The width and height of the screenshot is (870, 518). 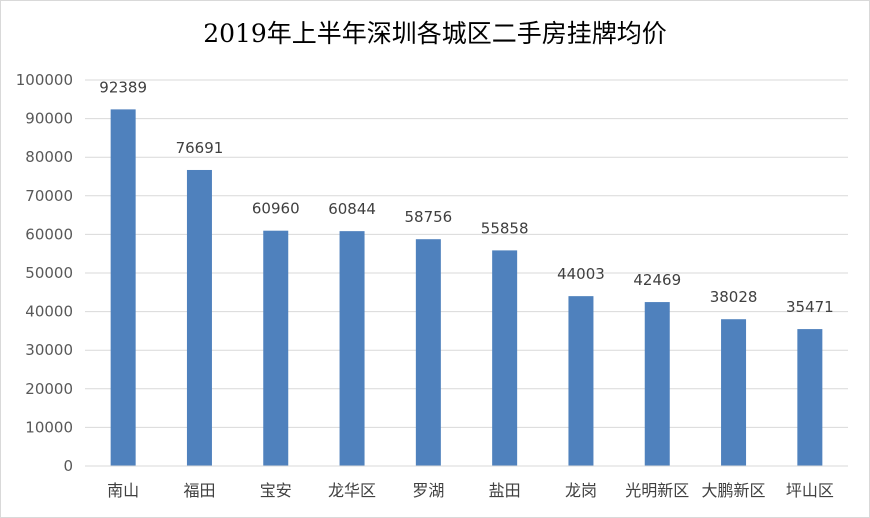 I want to click on y-tick-label: 80000, so click(x=49, y=157).